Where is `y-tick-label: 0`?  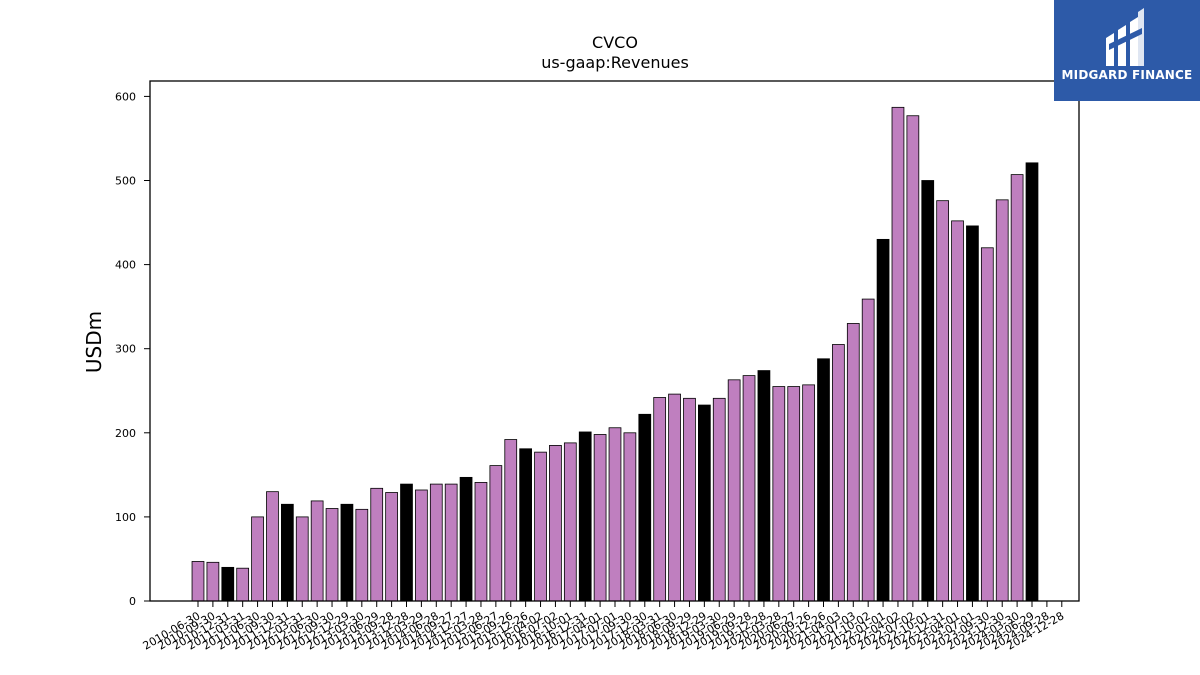 y-tick-label: 0 is located at coordinates (132, 601).